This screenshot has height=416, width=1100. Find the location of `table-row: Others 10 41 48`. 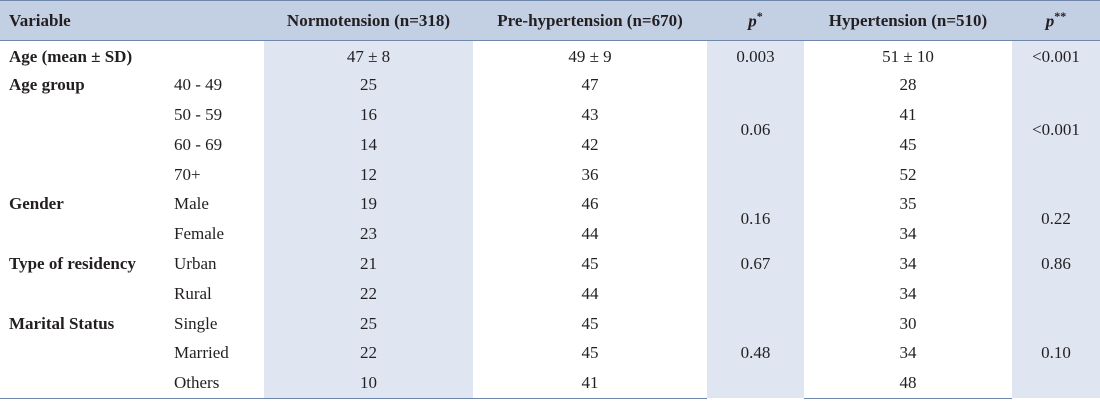

table-row: Others 10 41 48 is located at coordinates (550, 383).